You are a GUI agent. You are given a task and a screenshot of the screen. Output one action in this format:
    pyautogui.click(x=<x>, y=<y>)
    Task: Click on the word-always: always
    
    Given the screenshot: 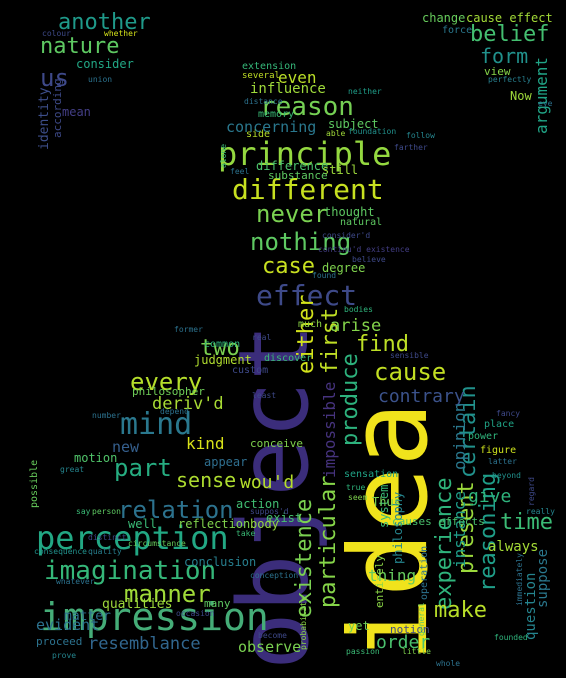 What is the action you would take?
    pyautogui.click(x=513, y=547)
    